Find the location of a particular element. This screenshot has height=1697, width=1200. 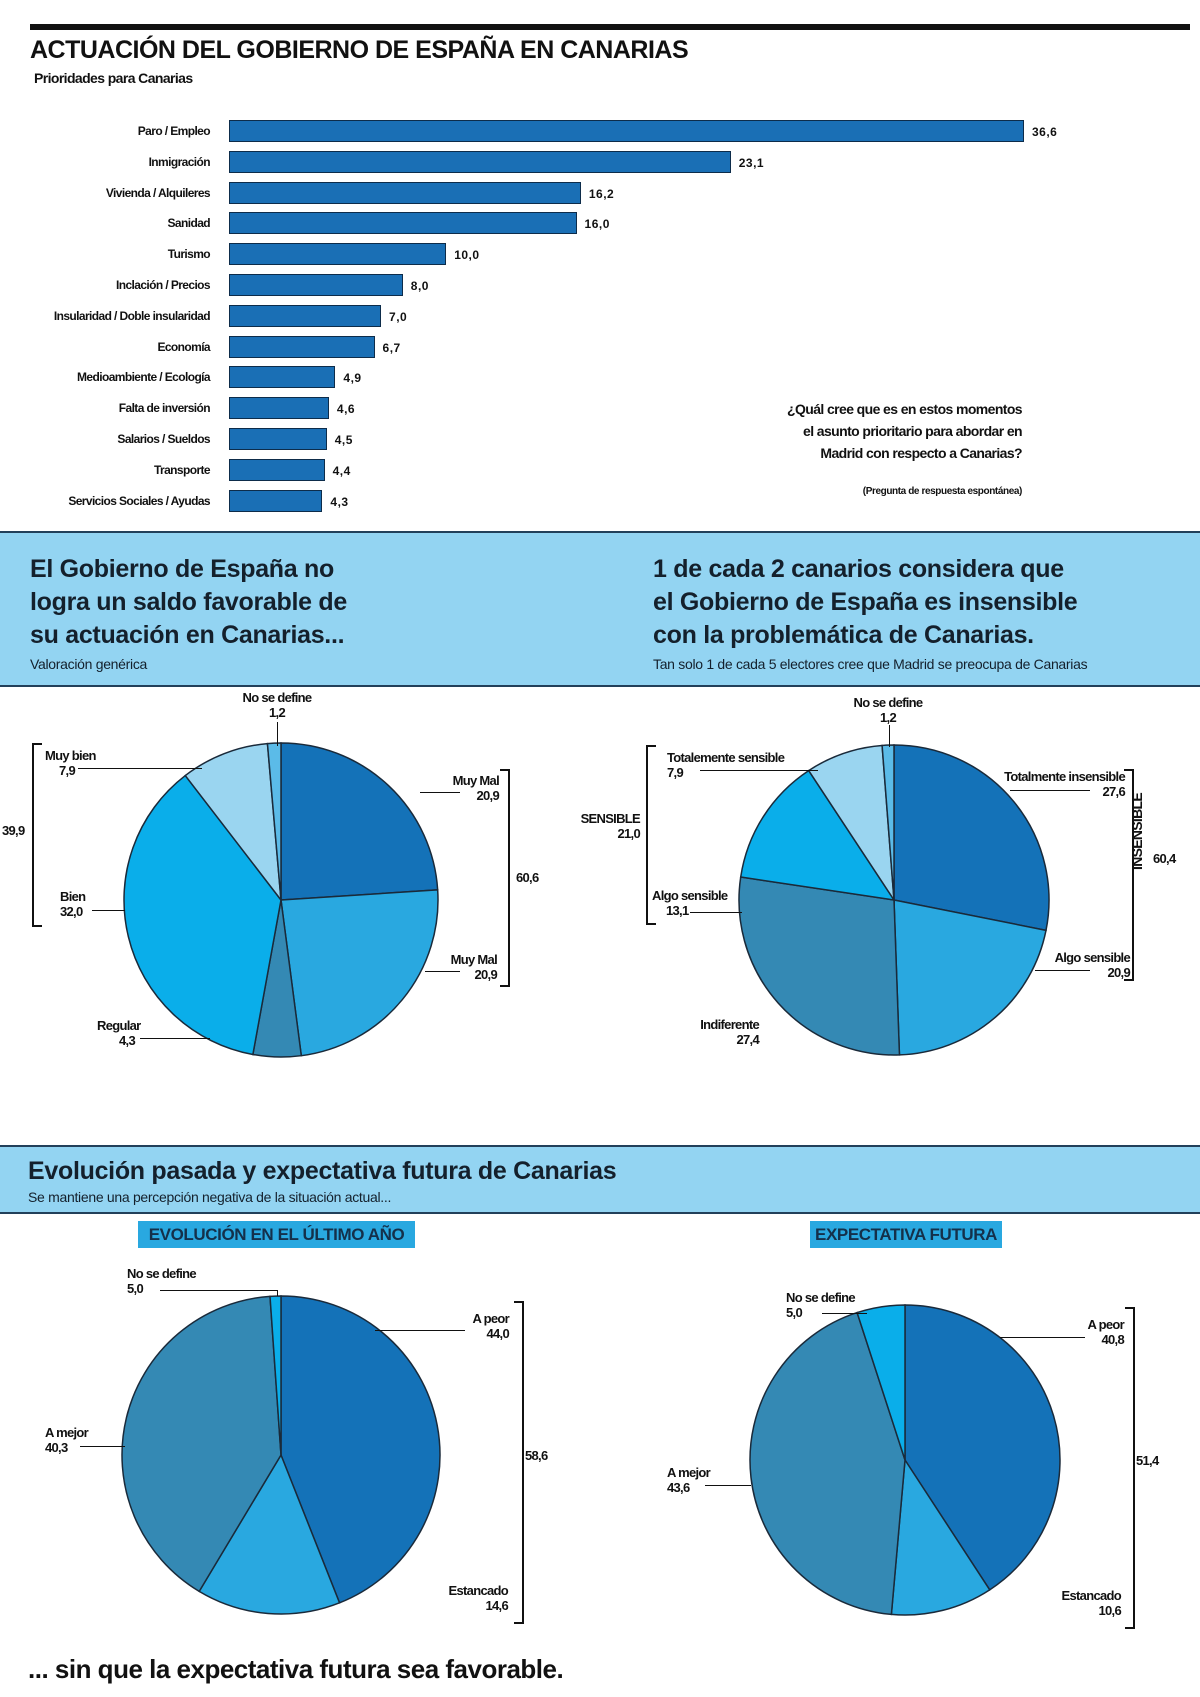

pie4-label-no-se-define: No se define 5,0 is located at coordinates (821, 1305).